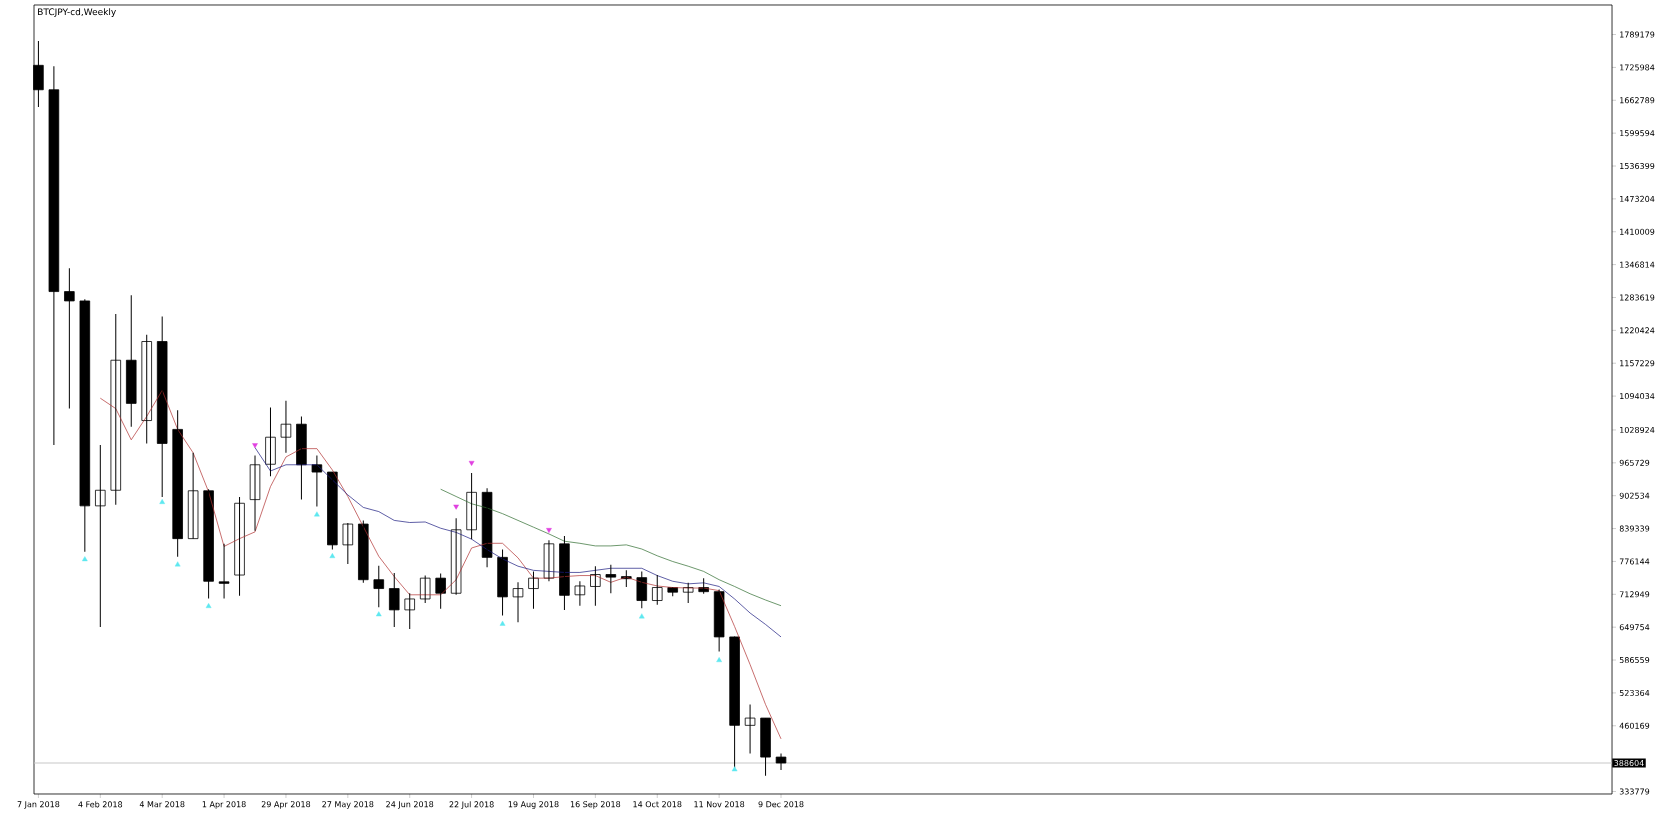 The height and width of the screenshot is (816, 1672). What do you see at coordinates (1634, 725) in the screenshot?
I see `y-tick-label: 460169` at bounding box center [1634, 725].